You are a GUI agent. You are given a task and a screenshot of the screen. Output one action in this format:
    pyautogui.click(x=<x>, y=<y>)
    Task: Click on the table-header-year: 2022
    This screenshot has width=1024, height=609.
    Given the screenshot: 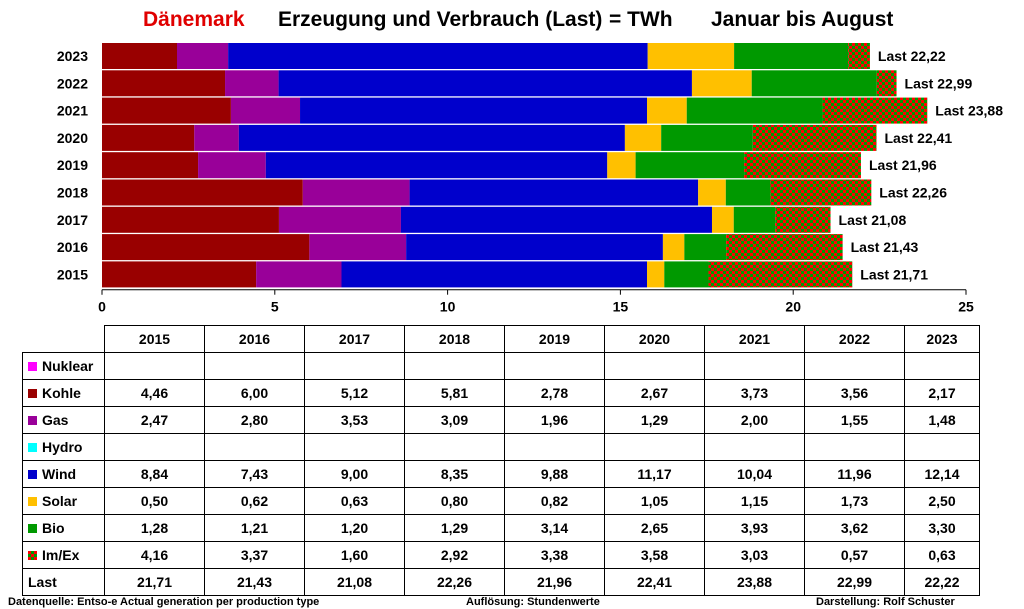 What is the action you would take?
    pyautogui.click(x=854, y=339)
    